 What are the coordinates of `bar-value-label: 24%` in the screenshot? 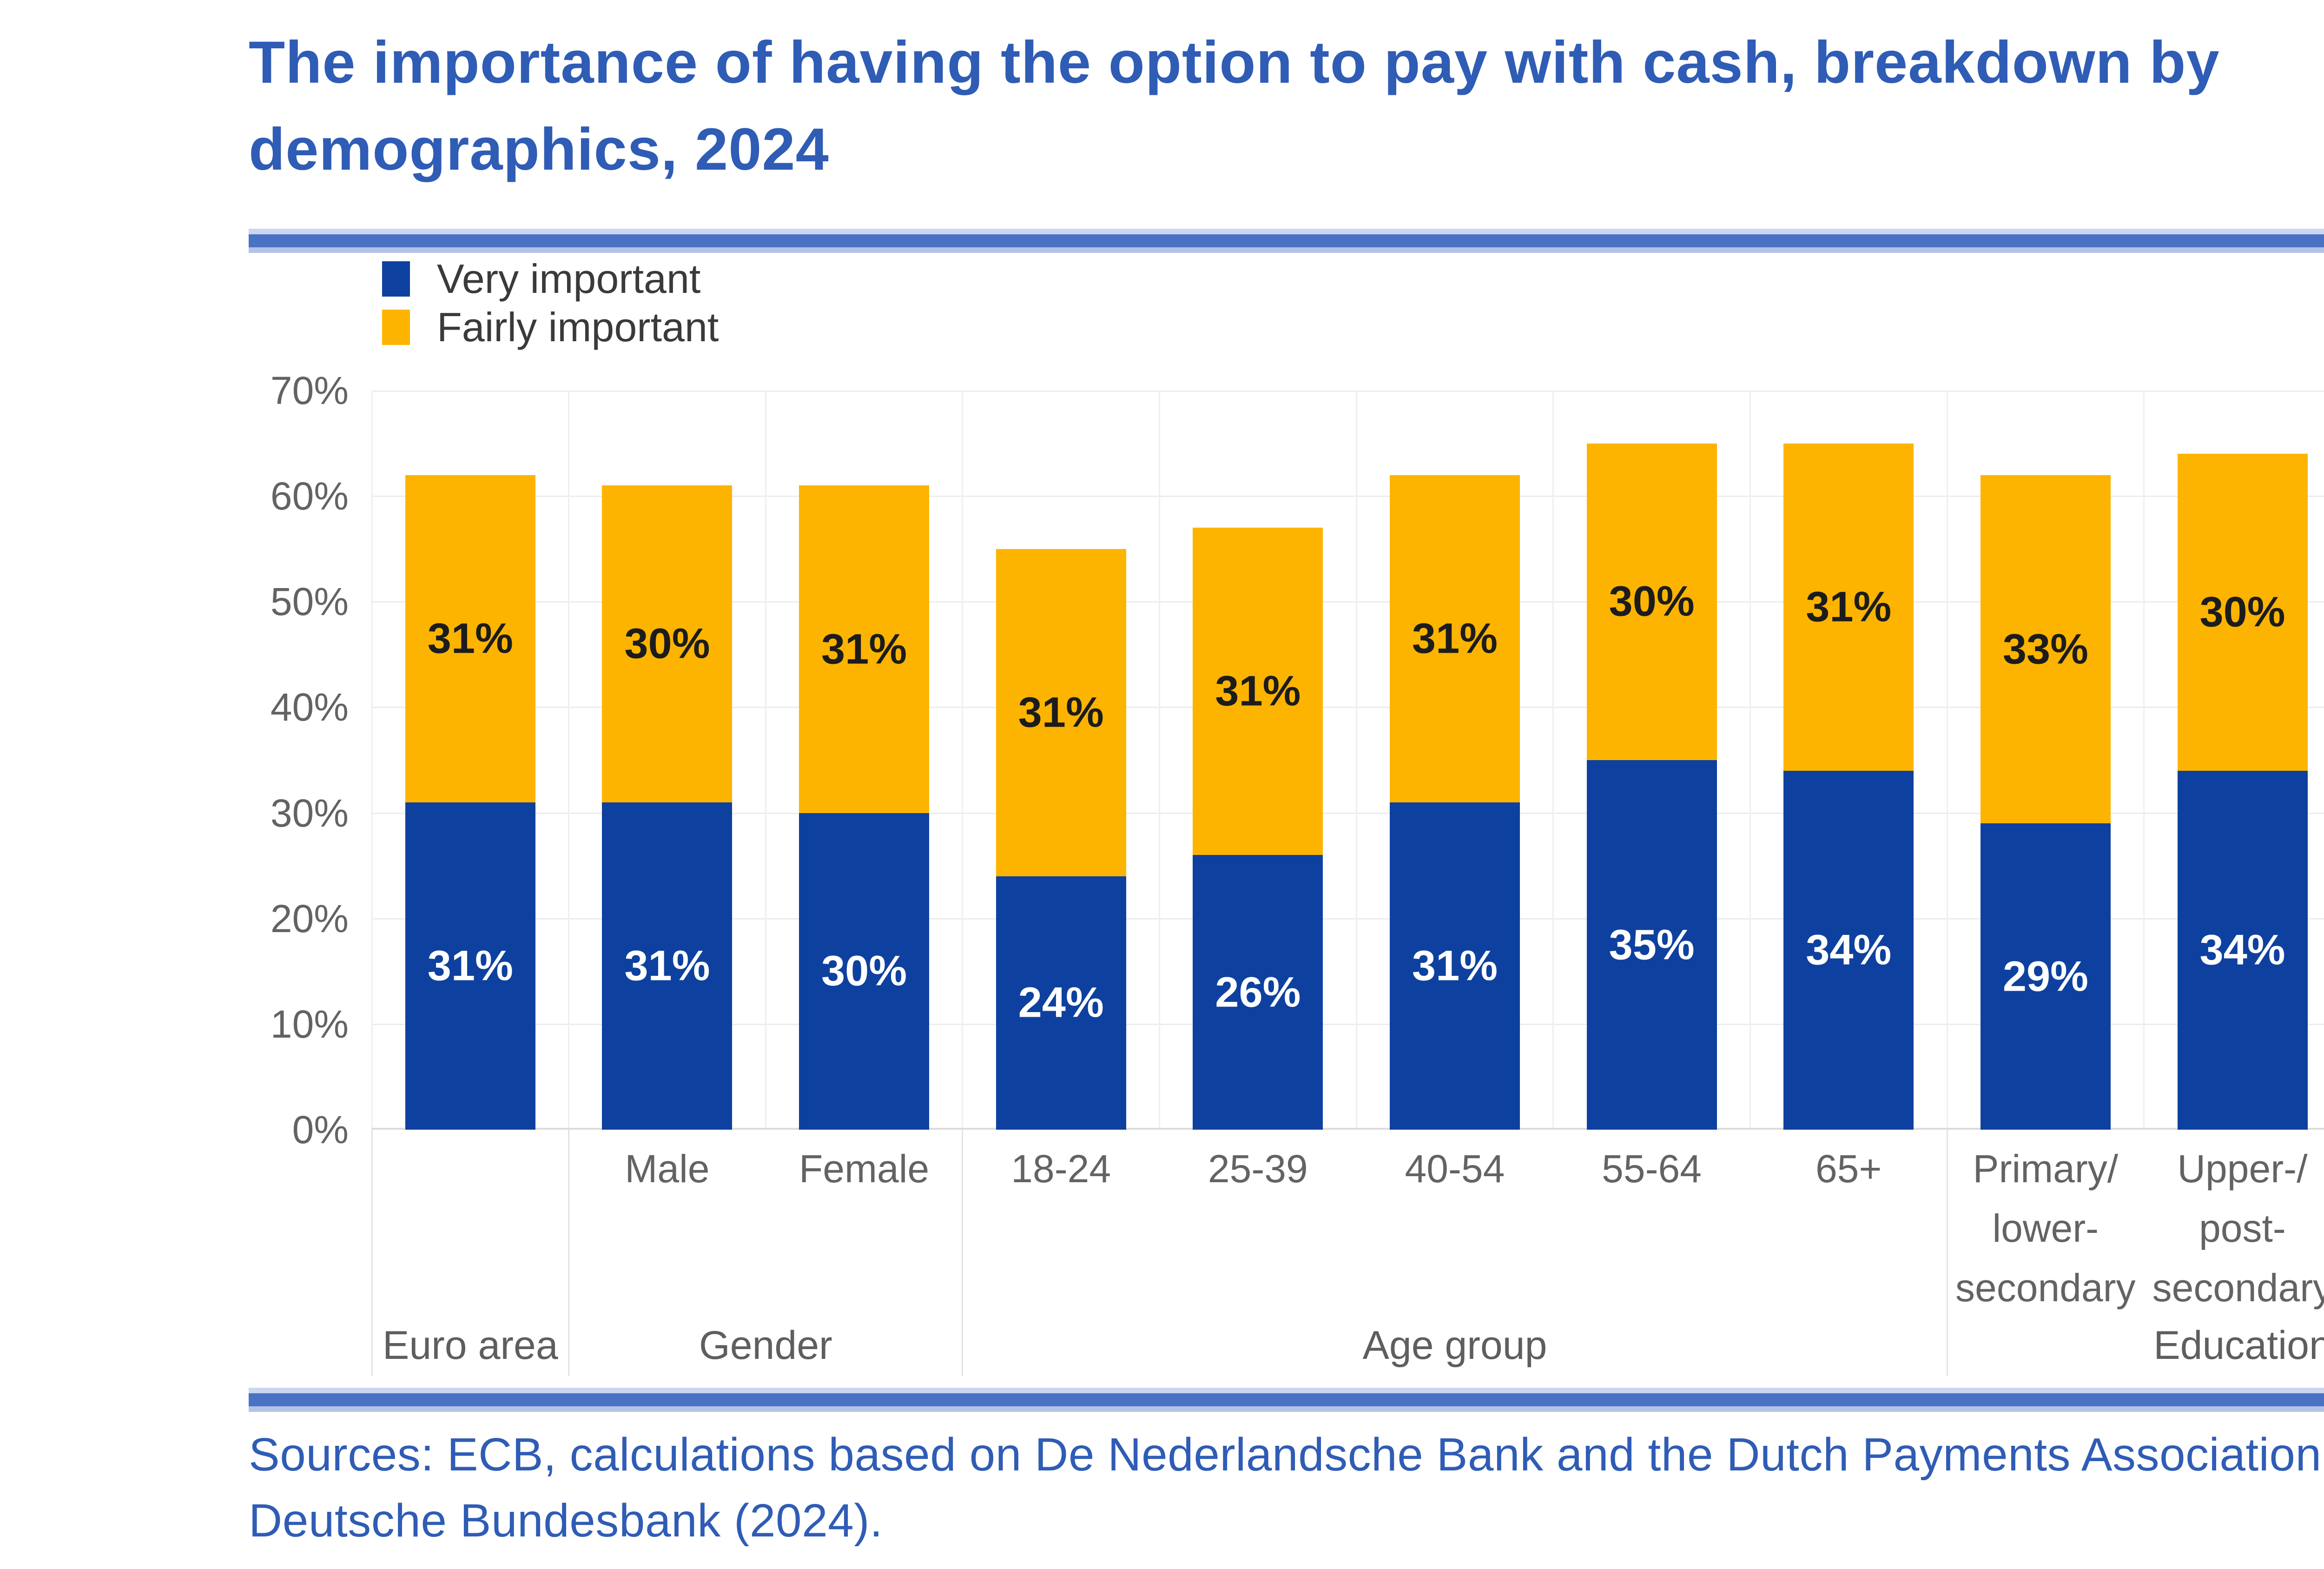 It's located at (1061, 1003).